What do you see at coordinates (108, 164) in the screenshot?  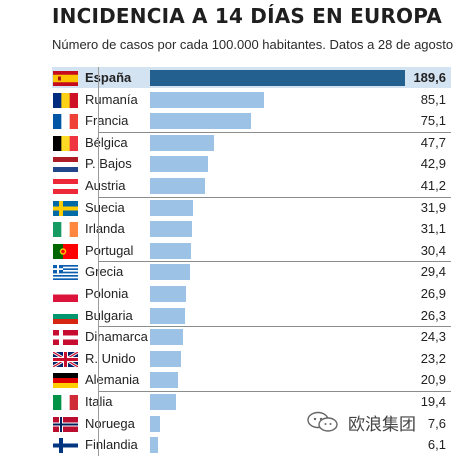 I see `category-label: P. Bajos` at bounding box center [108, 164].